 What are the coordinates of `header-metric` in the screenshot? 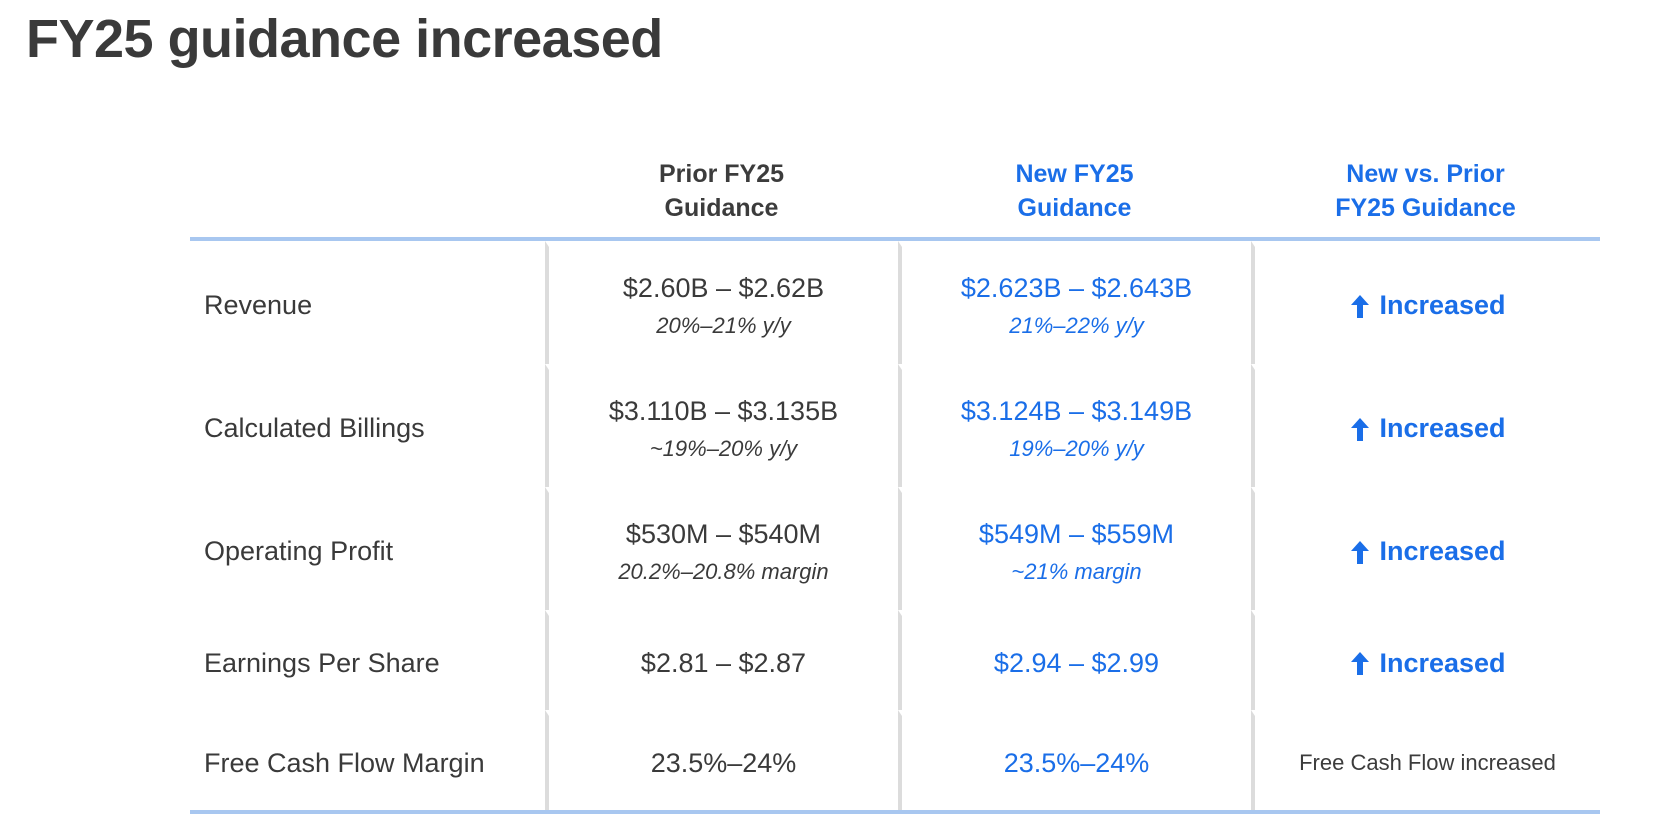 It's located at (367, 191).